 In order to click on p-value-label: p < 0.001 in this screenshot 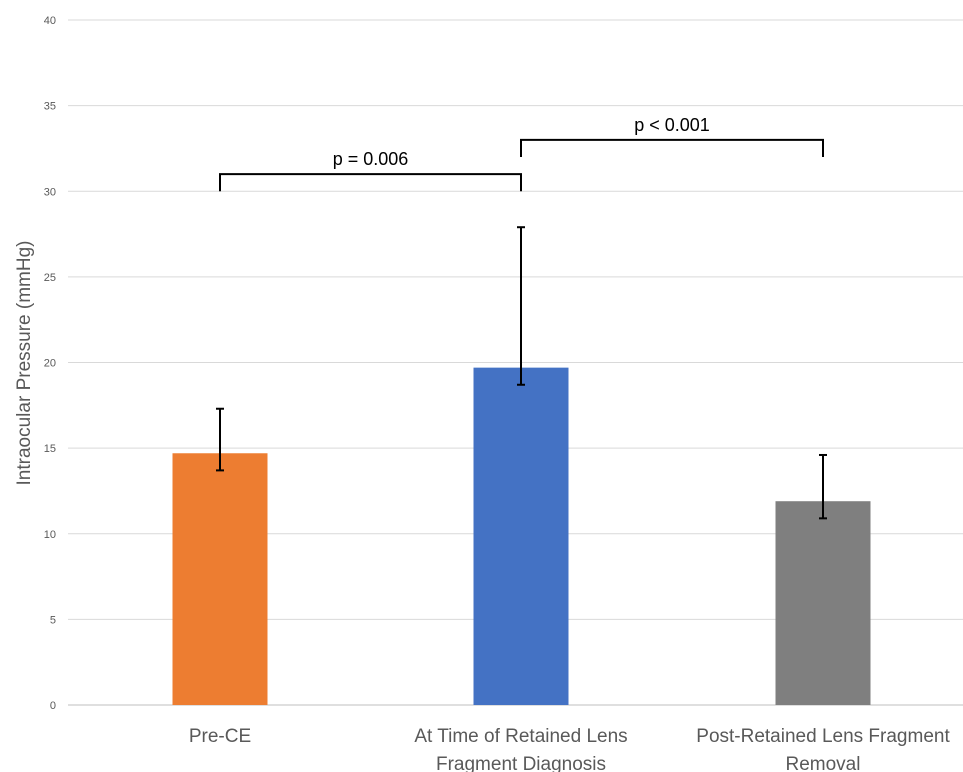, I will do `click(672, 125)`.